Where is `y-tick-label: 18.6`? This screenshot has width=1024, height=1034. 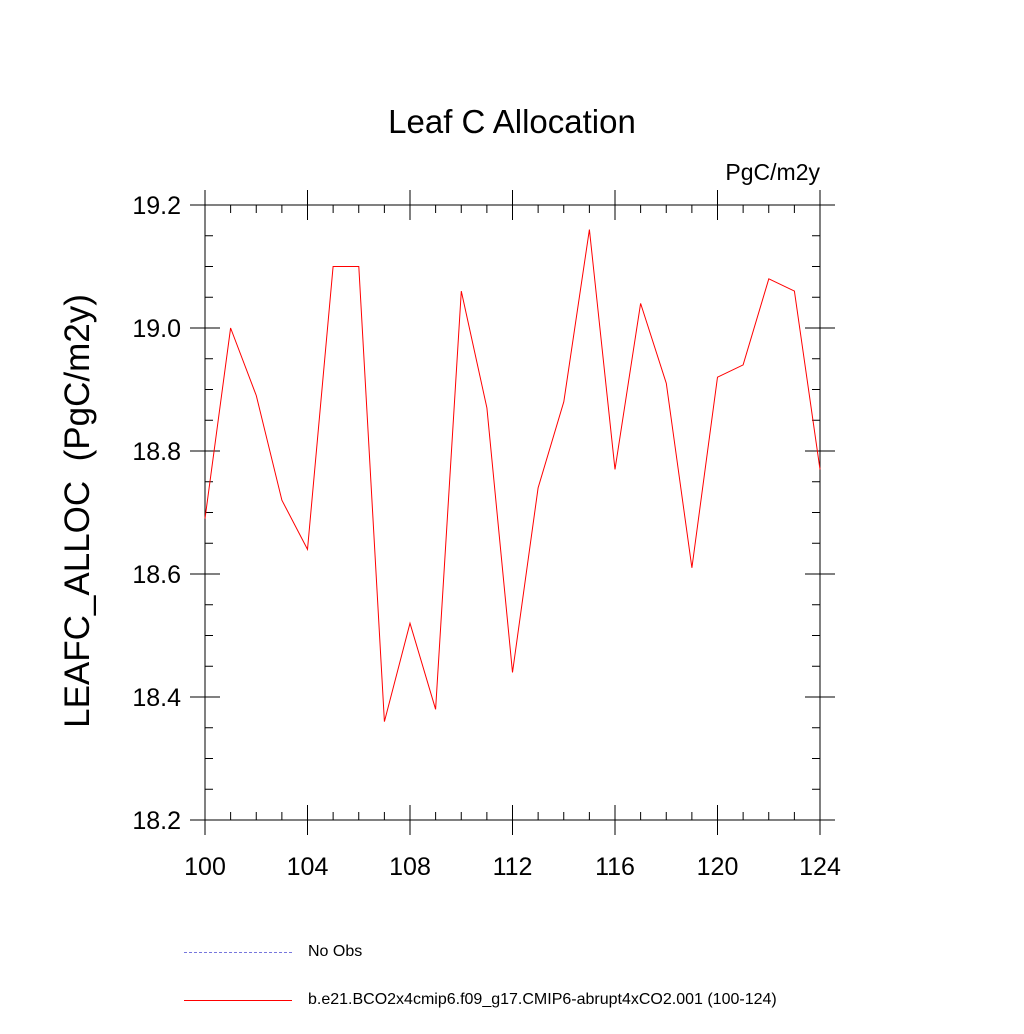 y-tick-label: 18.6 is located at coordinates (156, 575).